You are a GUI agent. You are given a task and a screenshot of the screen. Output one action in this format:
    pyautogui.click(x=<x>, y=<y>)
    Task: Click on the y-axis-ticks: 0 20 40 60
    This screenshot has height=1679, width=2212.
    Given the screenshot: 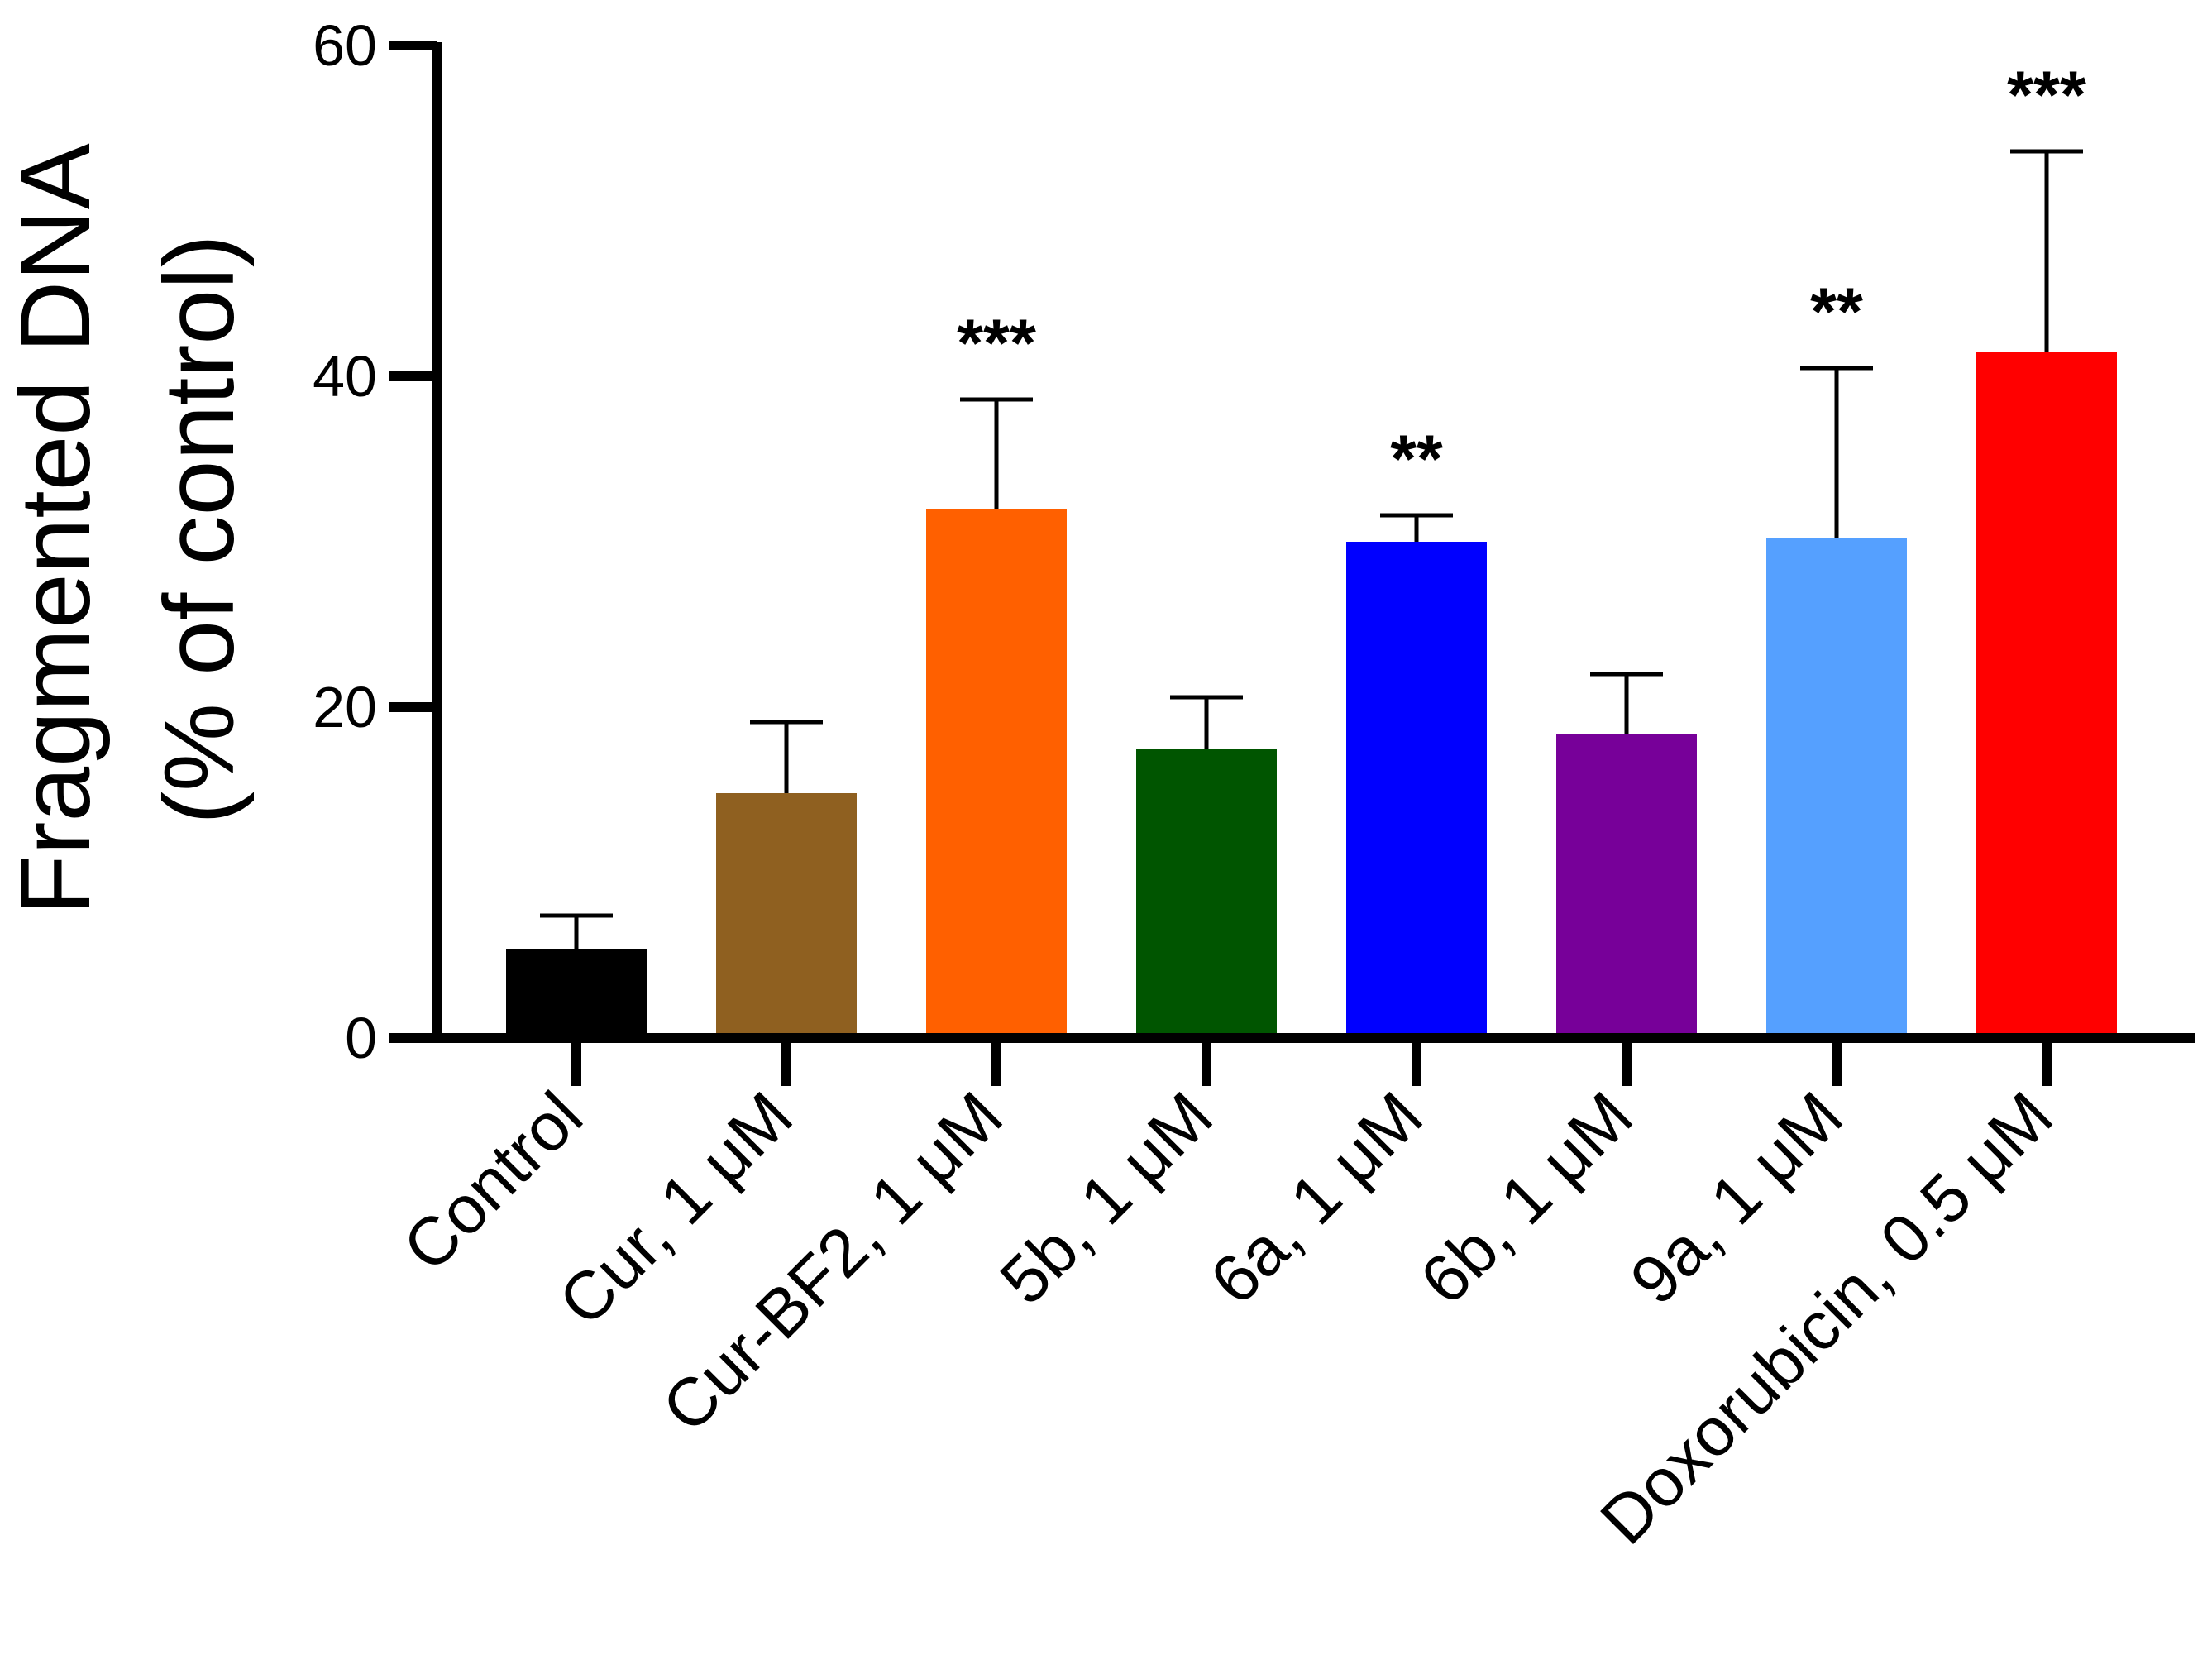 What is the action you would take?
    pyautogui.click(x=375, y=541)
    